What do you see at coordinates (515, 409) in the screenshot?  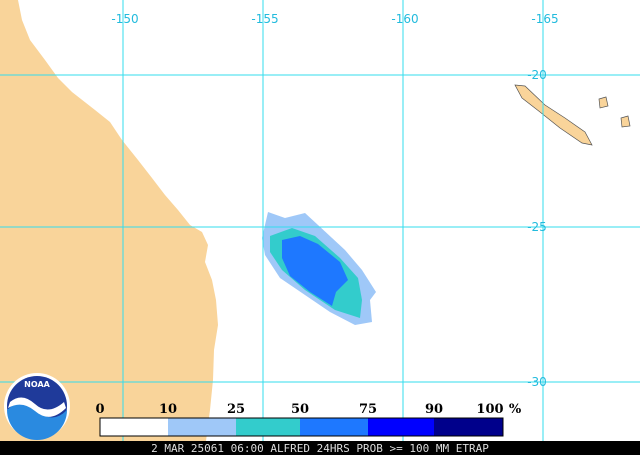 I see `legend-unit: %` at bounding box center [515, 409].